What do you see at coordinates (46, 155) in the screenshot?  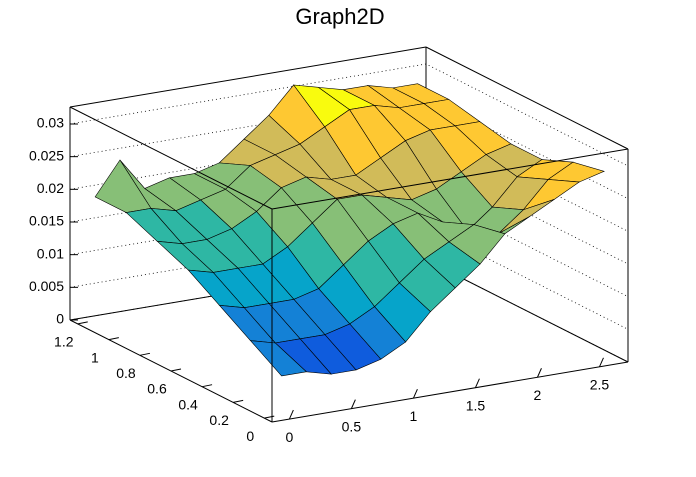 I see `z-tick-label: 0.025` at bounding box center [46, 155].